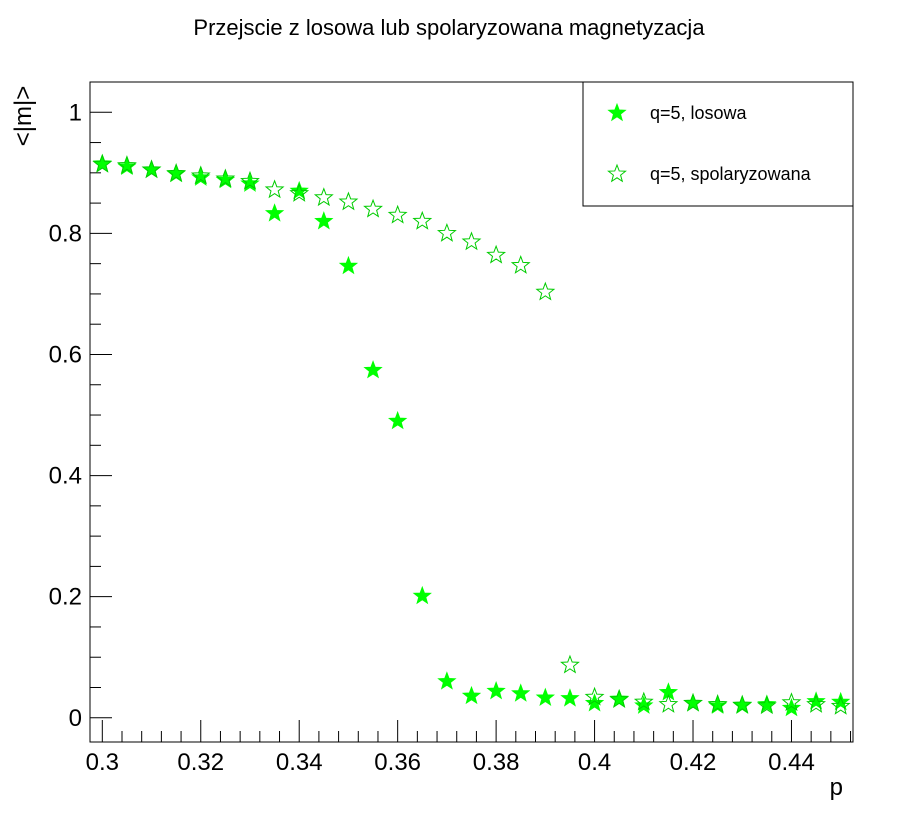  I want to click on x-axis: 0.3 0.32 0.34 0.36 0.38 0.4 0.42 0.44, so click(469, 748).